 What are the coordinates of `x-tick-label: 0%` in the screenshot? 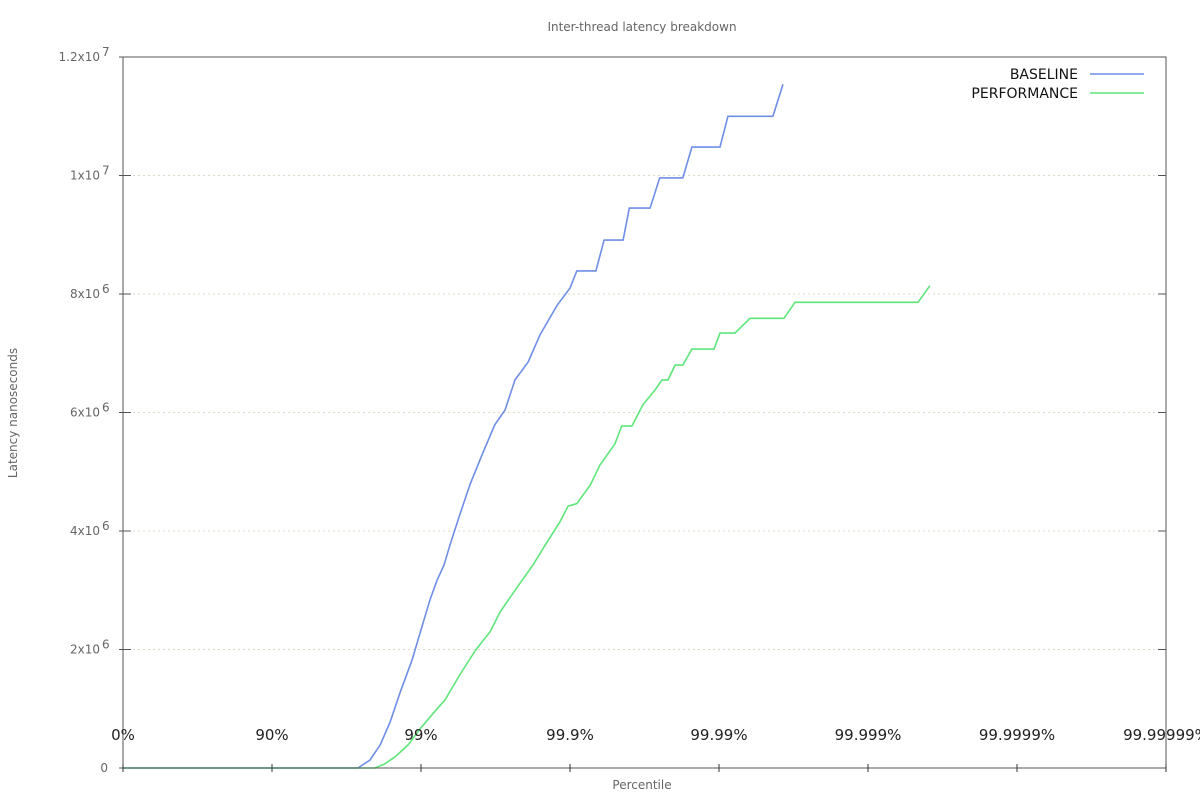 It's located at (123, 735).